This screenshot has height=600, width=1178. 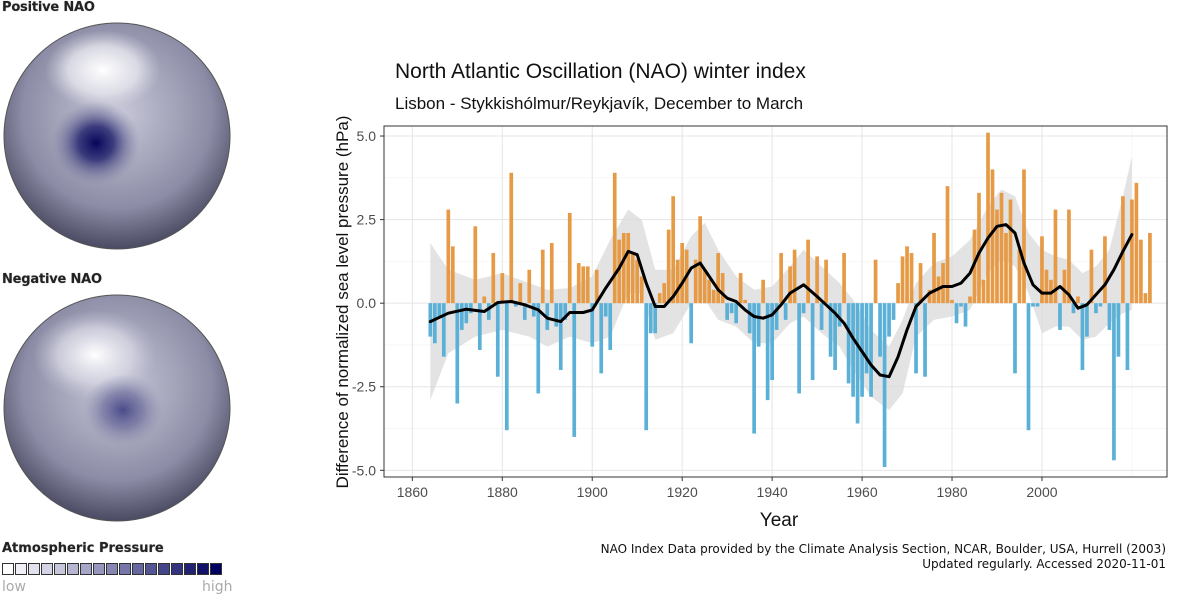 What do you see at coordinates (367, 220) in the screenshot?
I see `y-tick-label: 2.5` at bounding box center [367, 220].